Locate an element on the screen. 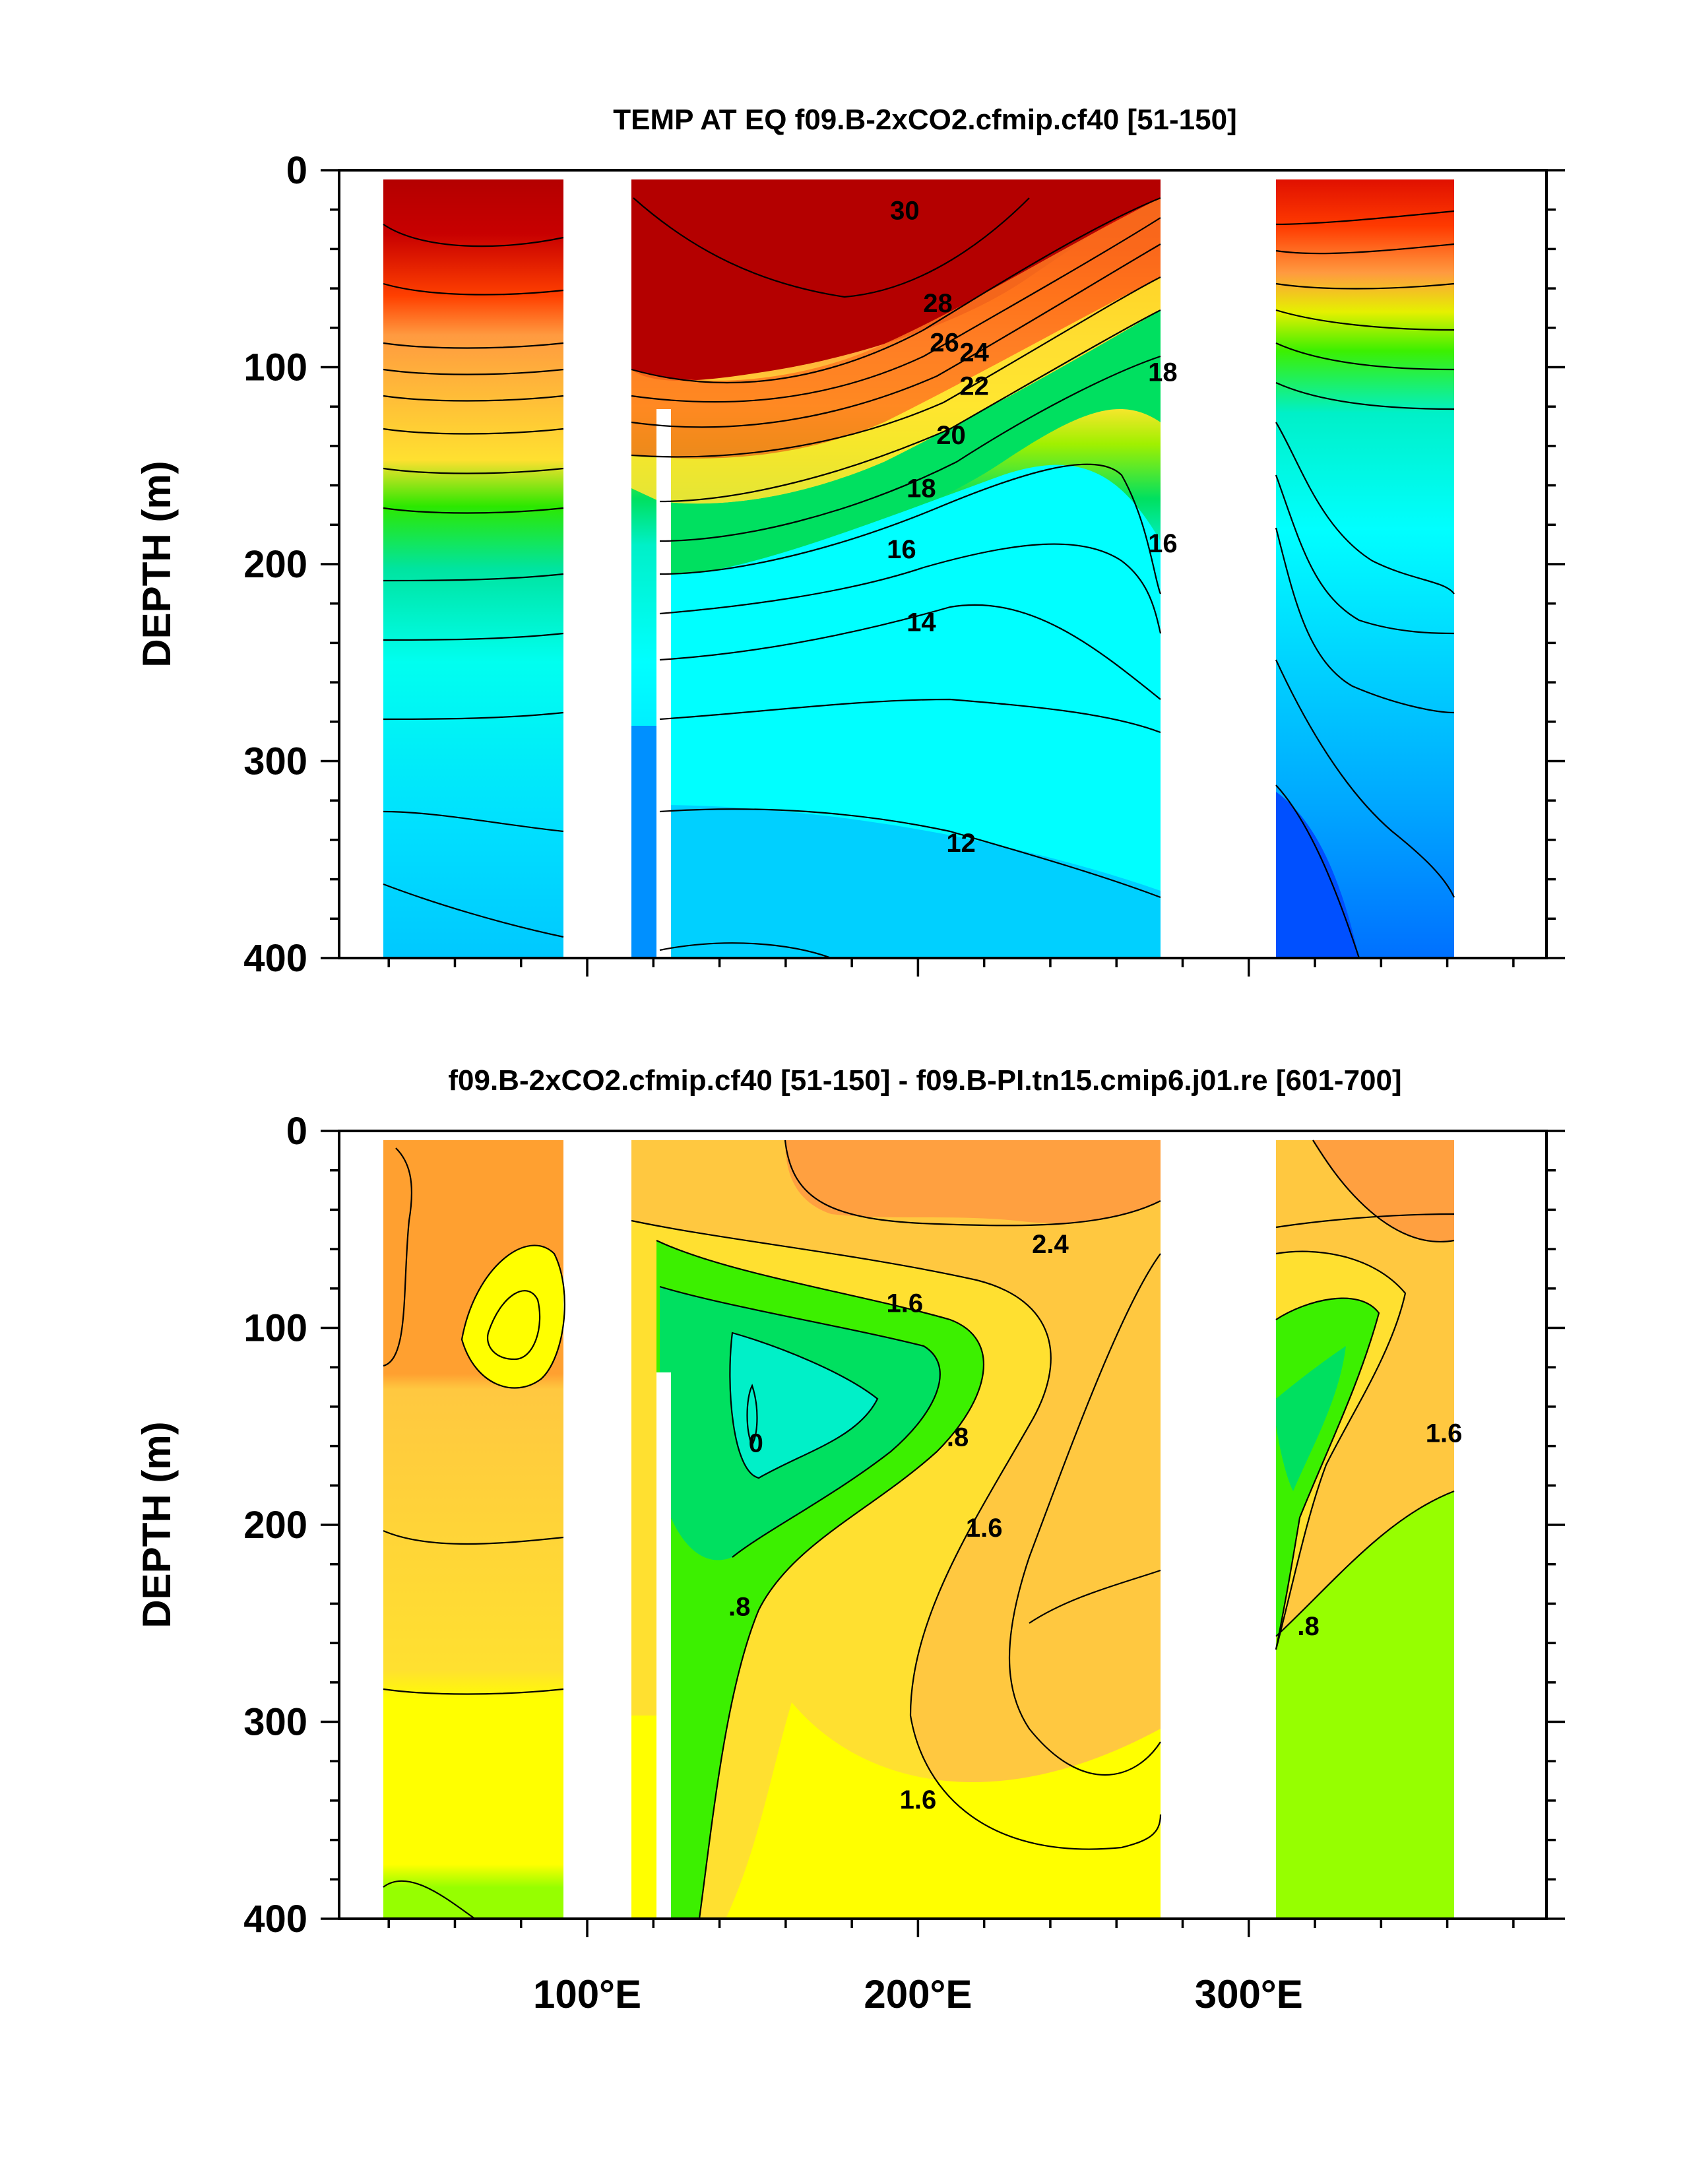 Image resolution: width=1689 pixels, height=2184 pixels. panel1-land-gap-e is located at coordinates (1500, 564).